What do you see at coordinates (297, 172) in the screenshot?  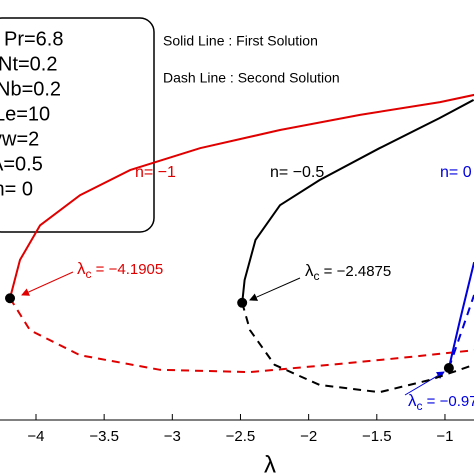 I see `series-label: n= −0.5` at bounding box center [297, 172].